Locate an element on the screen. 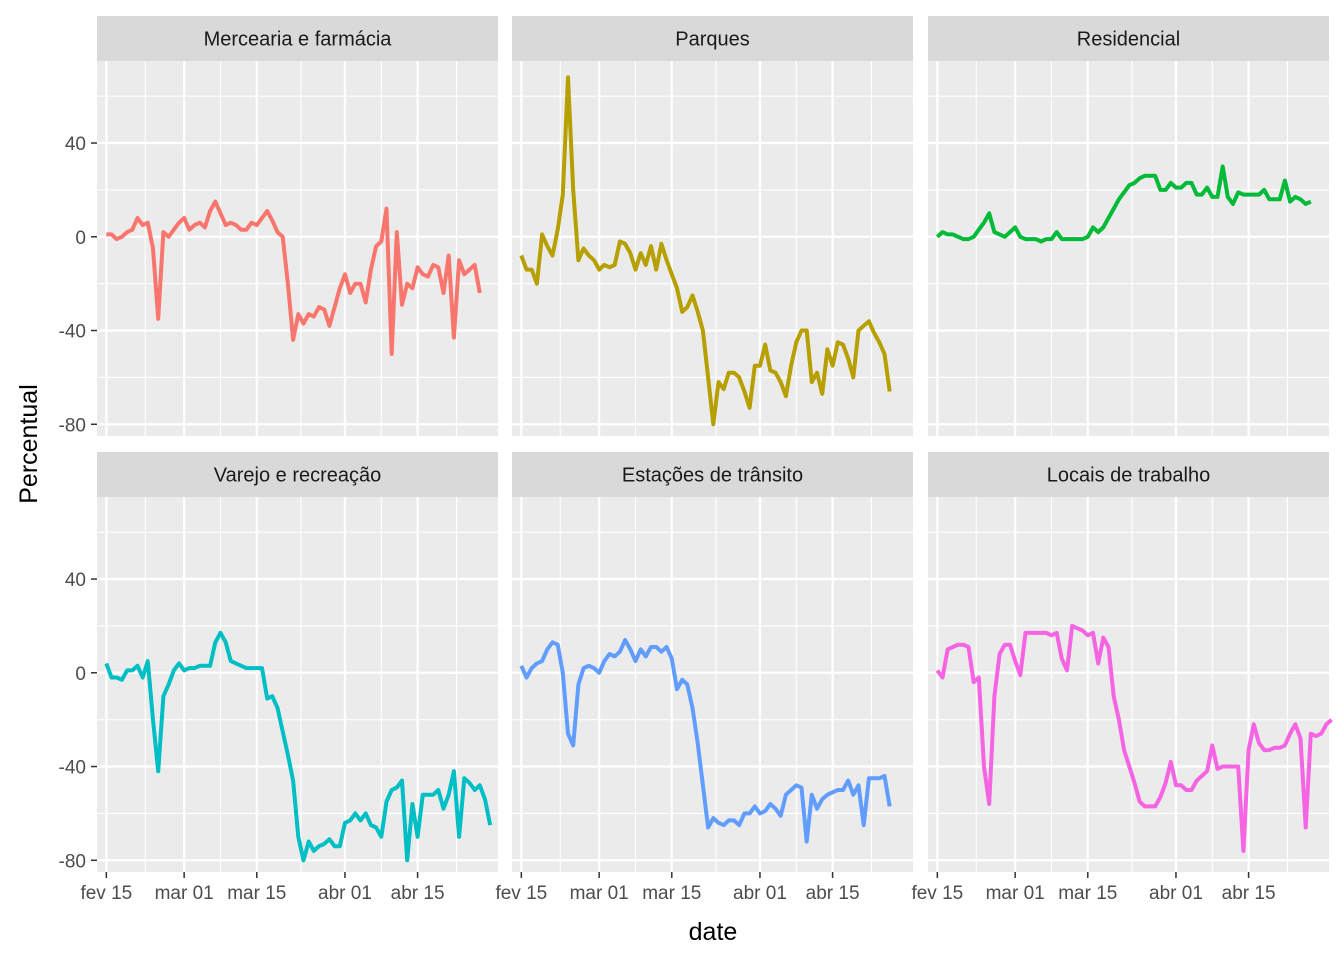 The width and height of the screenshot is (1344, 965). x-axis-title: date is located at coordinates (713, 932).